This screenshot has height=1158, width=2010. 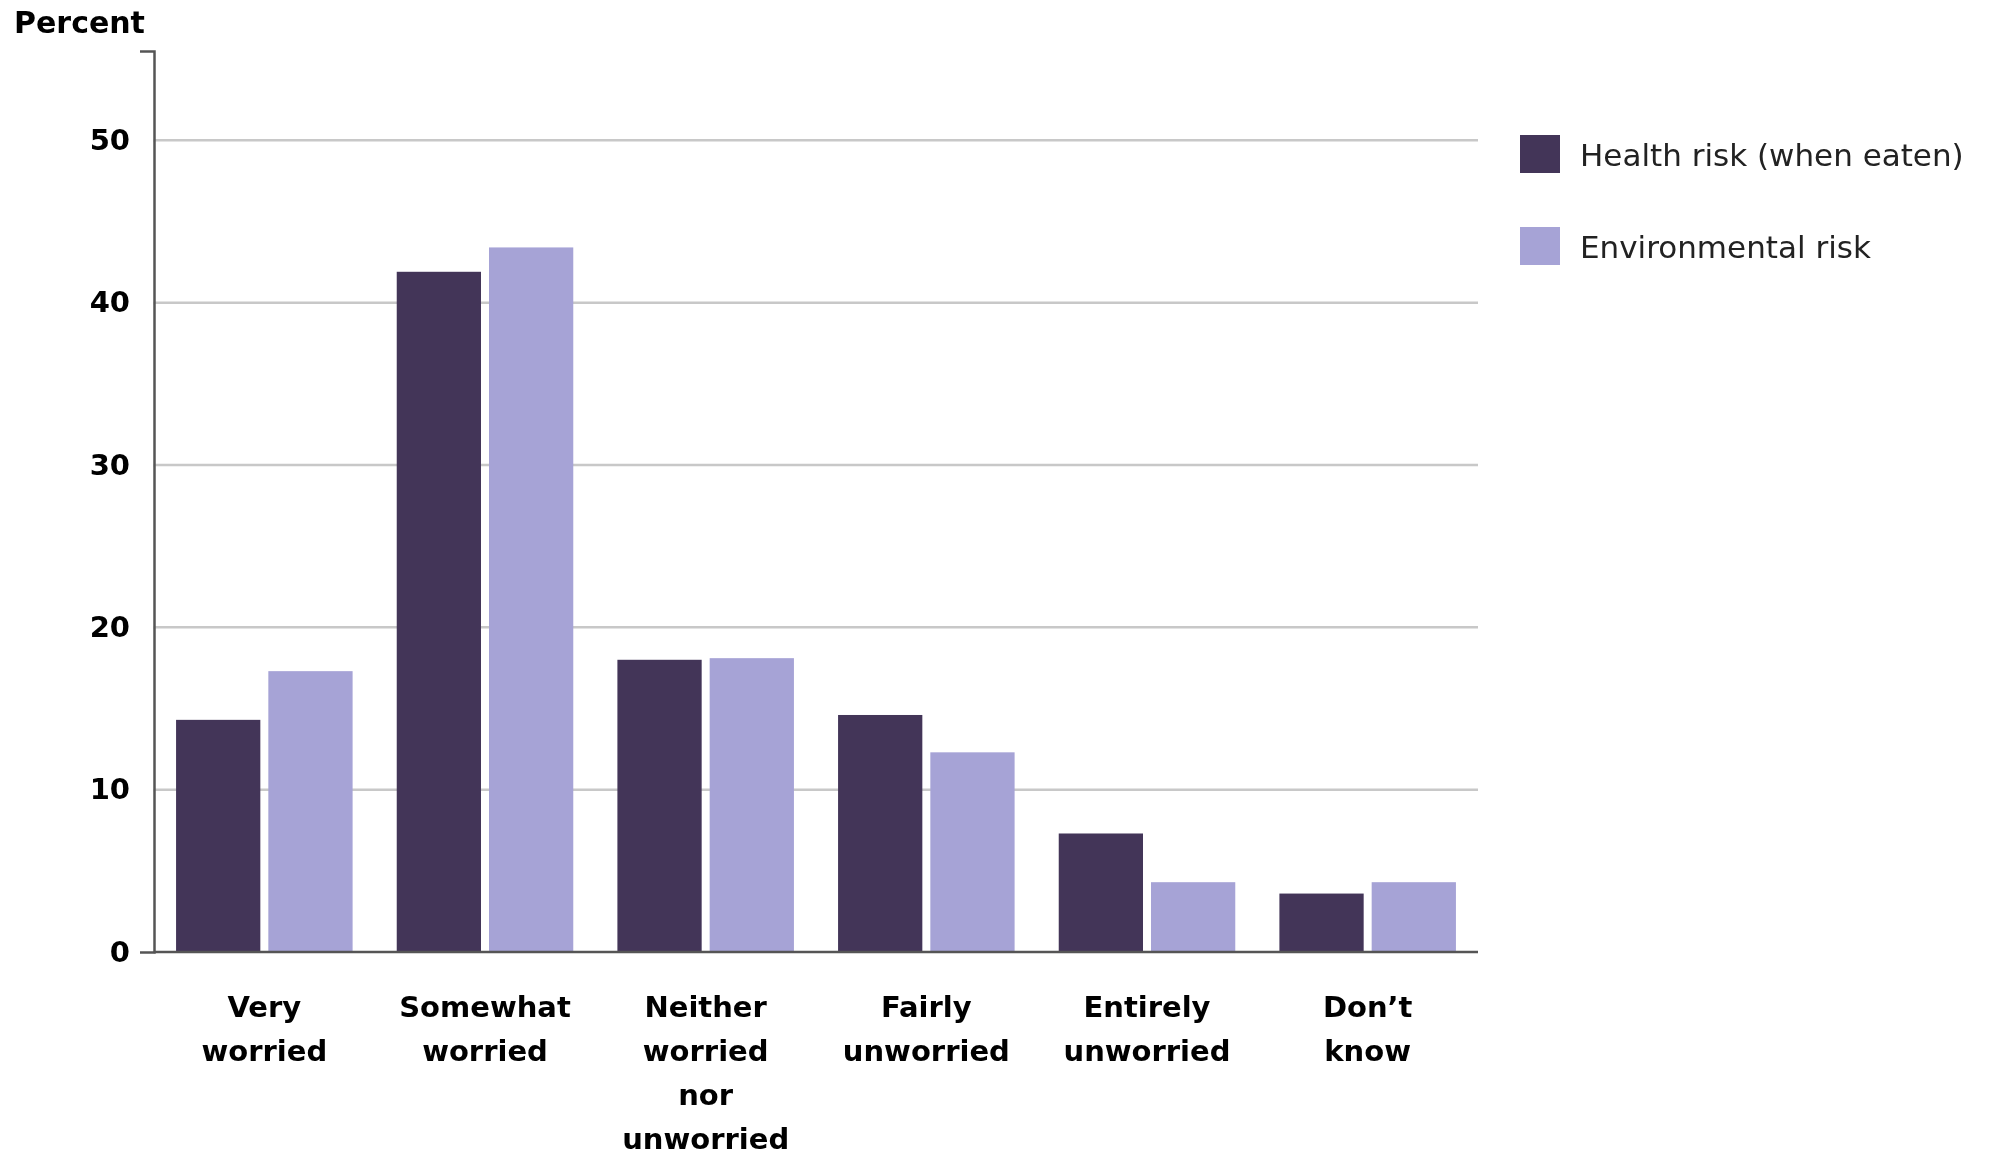 I want to click on y-tick-label: 50, so click(x=109, y=140).